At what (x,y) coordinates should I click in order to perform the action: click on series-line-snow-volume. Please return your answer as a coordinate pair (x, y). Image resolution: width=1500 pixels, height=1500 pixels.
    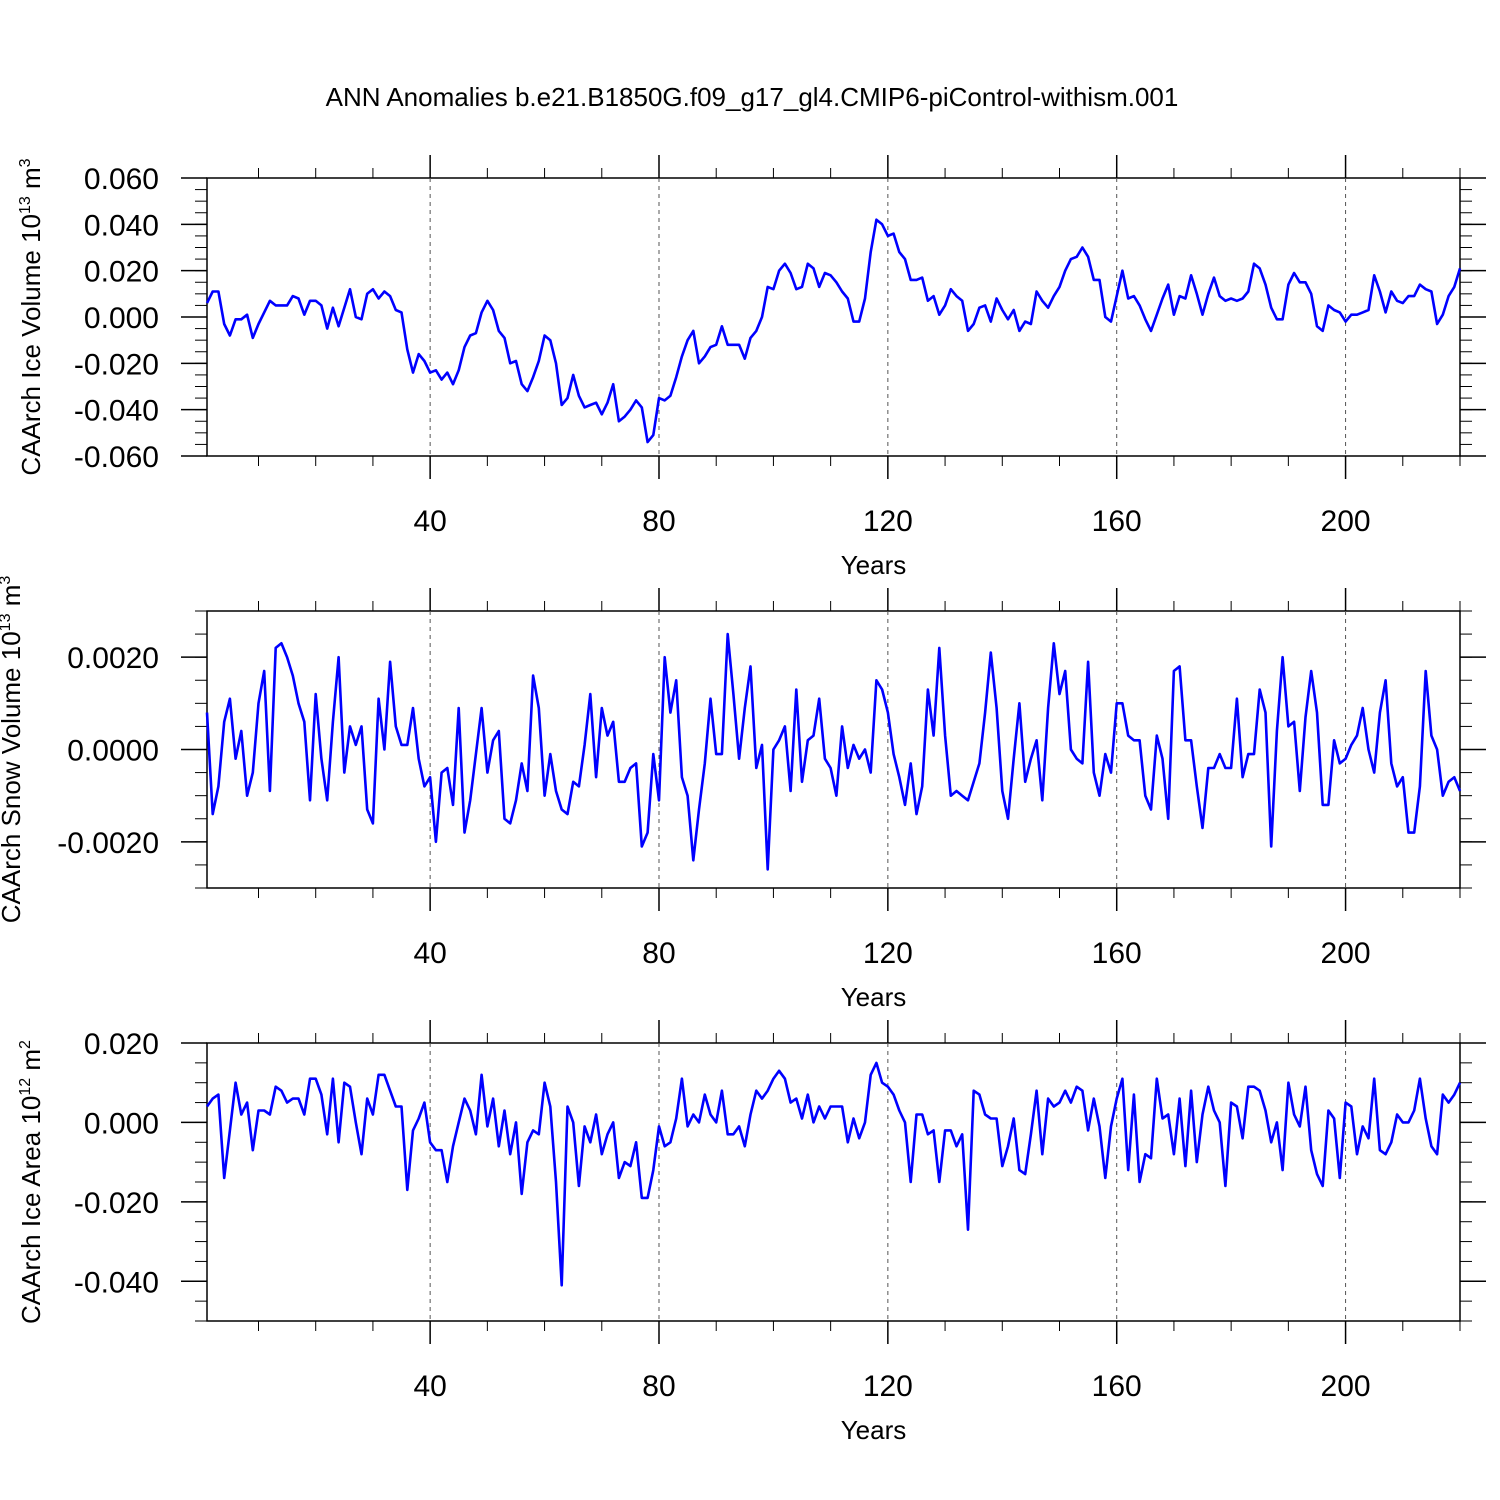
    Looking at the image, I should click on (833, 751).